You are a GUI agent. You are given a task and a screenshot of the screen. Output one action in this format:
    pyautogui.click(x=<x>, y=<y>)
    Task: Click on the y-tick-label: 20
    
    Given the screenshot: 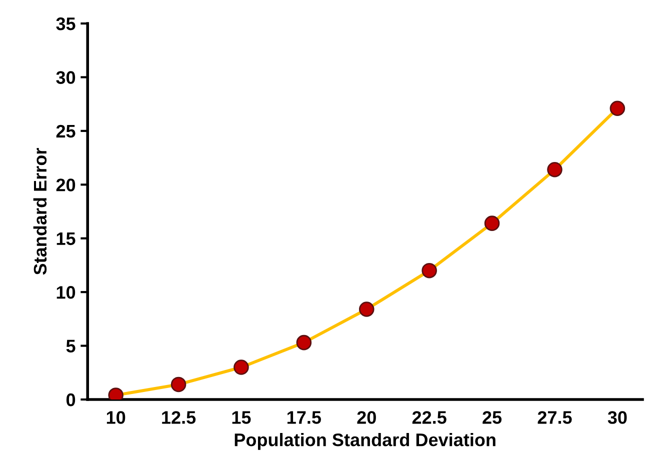 What is the action you would take?
    pyautogui.click(x=66, y=185)
    